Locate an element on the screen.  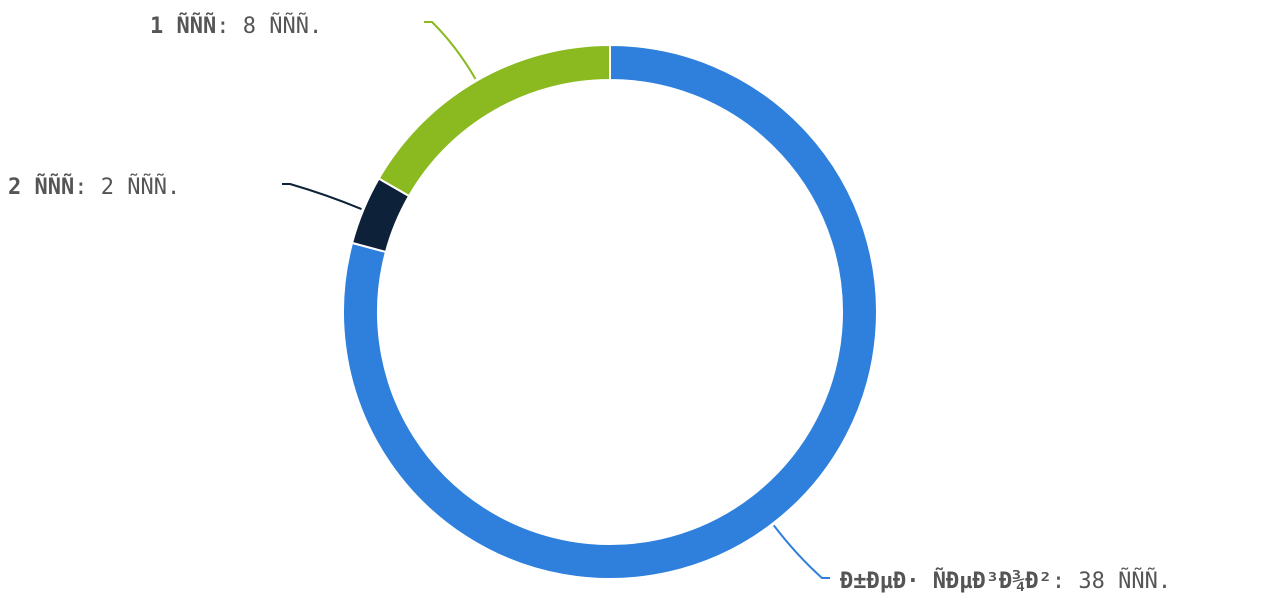
slice-label-value: : 8 ÑÑÑ. is located at coordinates (269, 25).